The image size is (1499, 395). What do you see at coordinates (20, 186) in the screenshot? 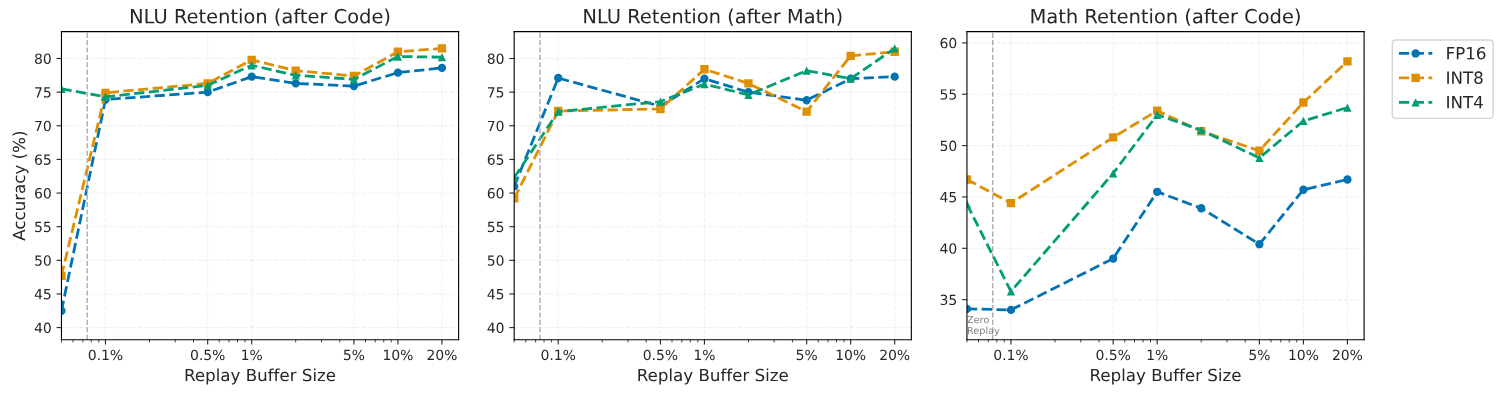
I see `y-axis-title: Accuracy (%)` at bounding box center [20, 186].